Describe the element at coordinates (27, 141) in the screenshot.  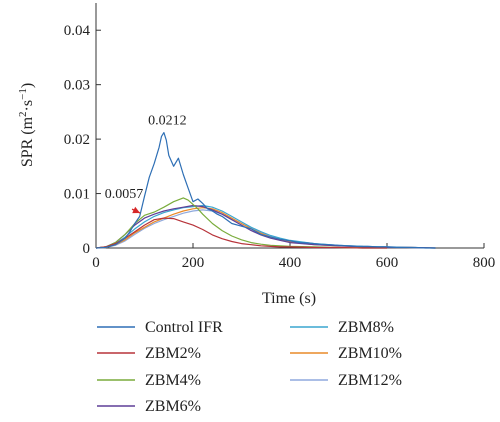
I see `y-axis-title-main: SPR (m` at that location.